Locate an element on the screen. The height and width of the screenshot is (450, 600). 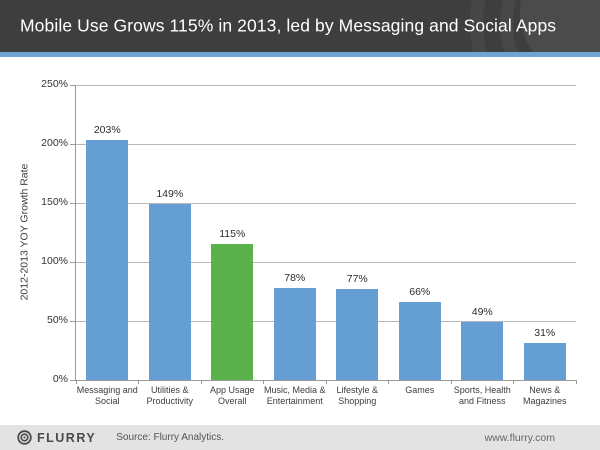
category-label: Messaging and Social is located at coordinates (107, 395).